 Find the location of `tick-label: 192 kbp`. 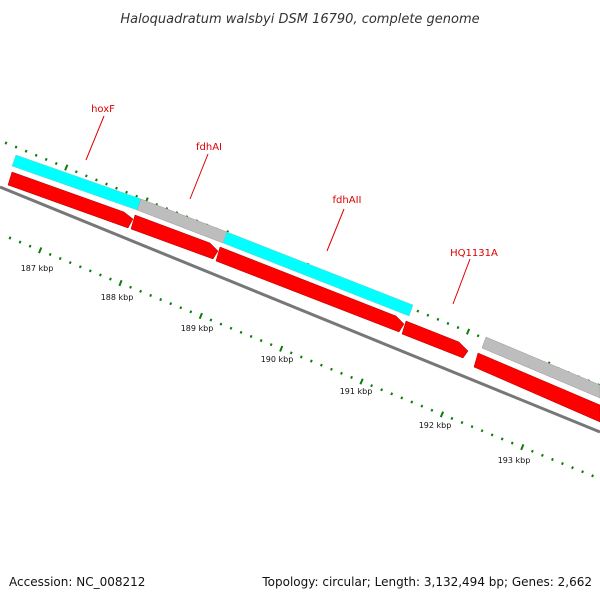

tick-label: 192 kbp is located at coordinates (435, 425).